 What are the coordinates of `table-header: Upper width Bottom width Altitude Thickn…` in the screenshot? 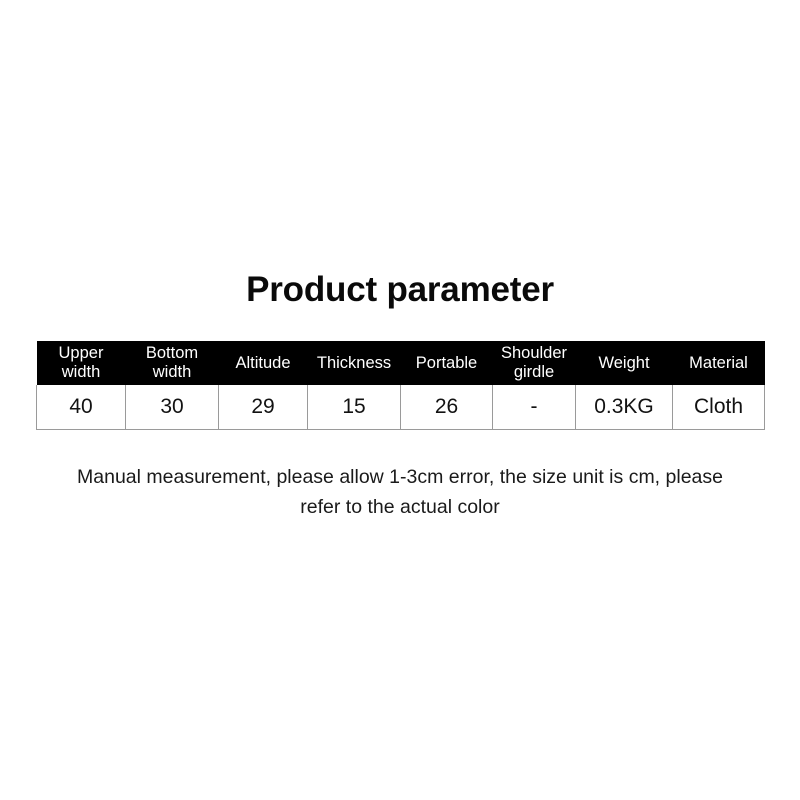 It's located at (400, 363).